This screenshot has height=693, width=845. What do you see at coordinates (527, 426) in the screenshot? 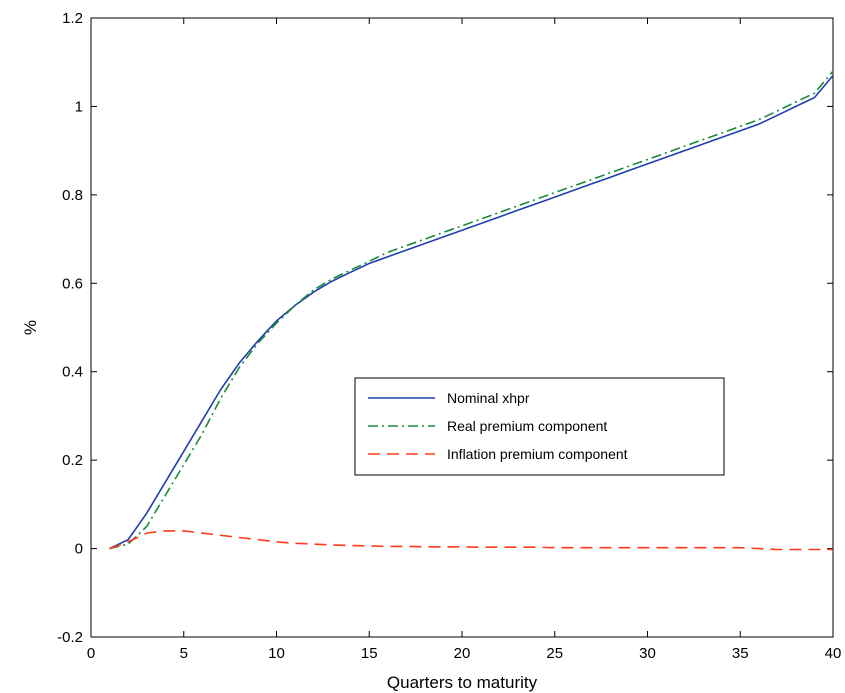
I see `legend-label-1: Real premium component` at bounding box center [527, 426].